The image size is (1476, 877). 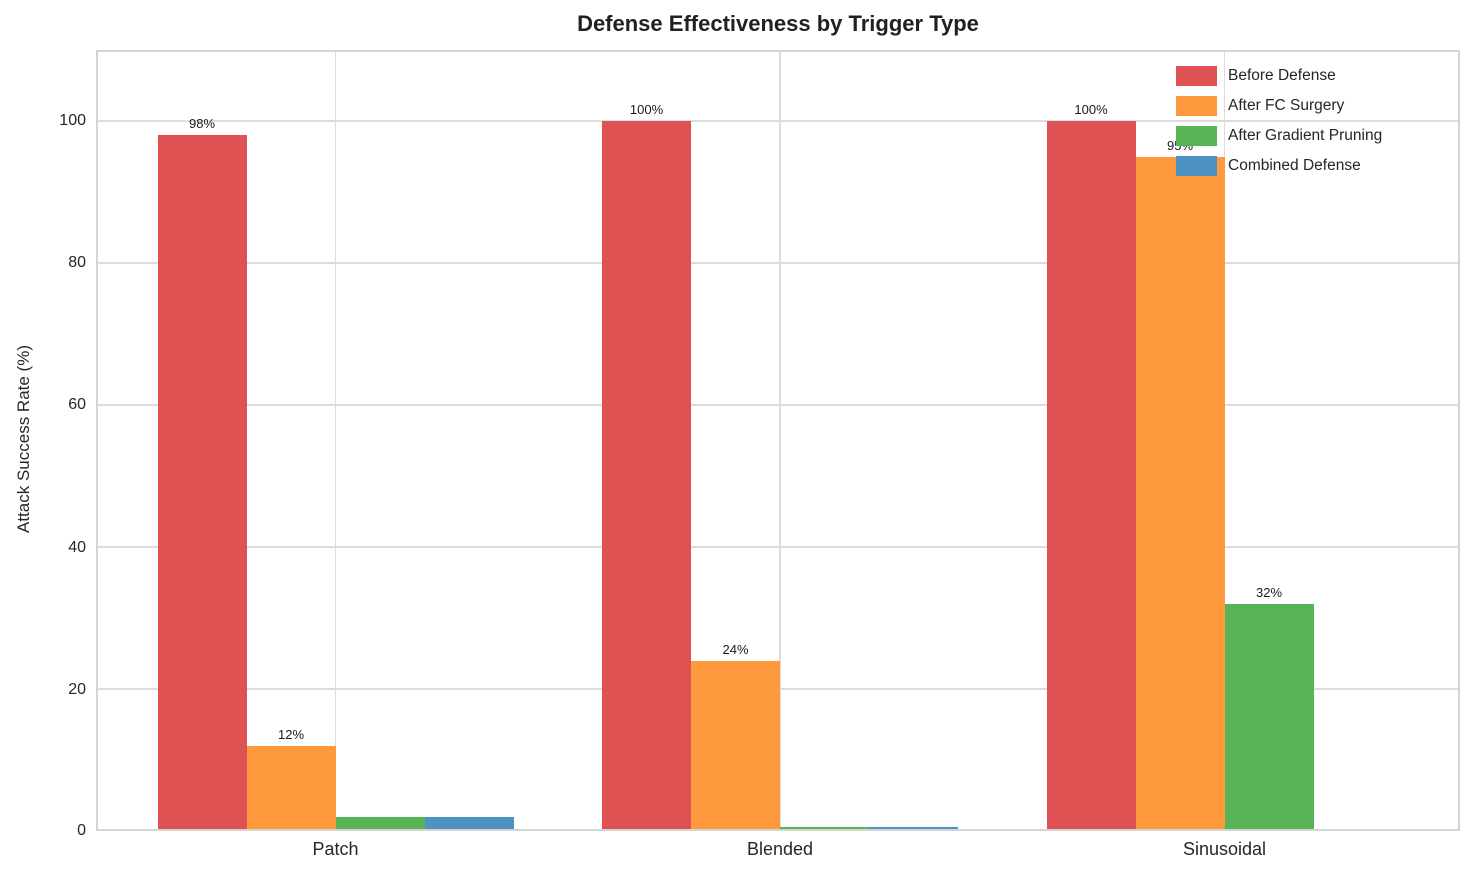 I want to click on legend-item: After Gradient Pruning, so click(x=1279, y=136).